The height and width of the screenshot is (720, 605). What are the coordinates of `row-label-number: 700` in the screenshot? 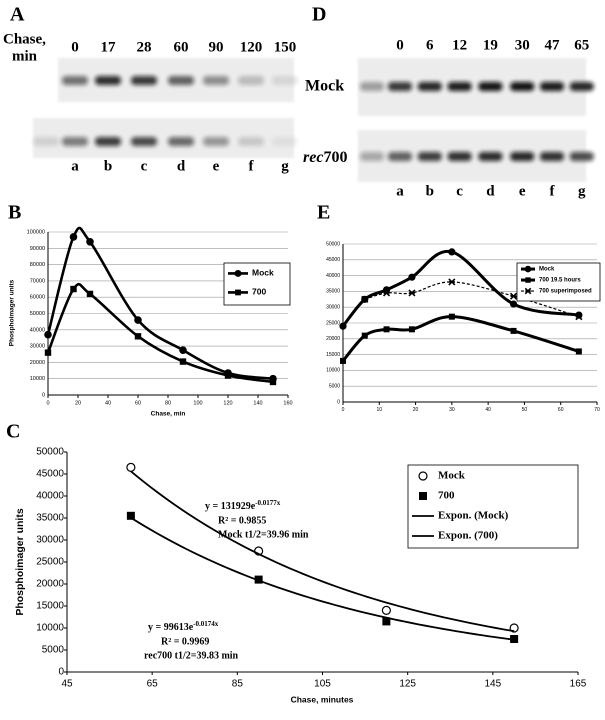 It's located at (335, 157).